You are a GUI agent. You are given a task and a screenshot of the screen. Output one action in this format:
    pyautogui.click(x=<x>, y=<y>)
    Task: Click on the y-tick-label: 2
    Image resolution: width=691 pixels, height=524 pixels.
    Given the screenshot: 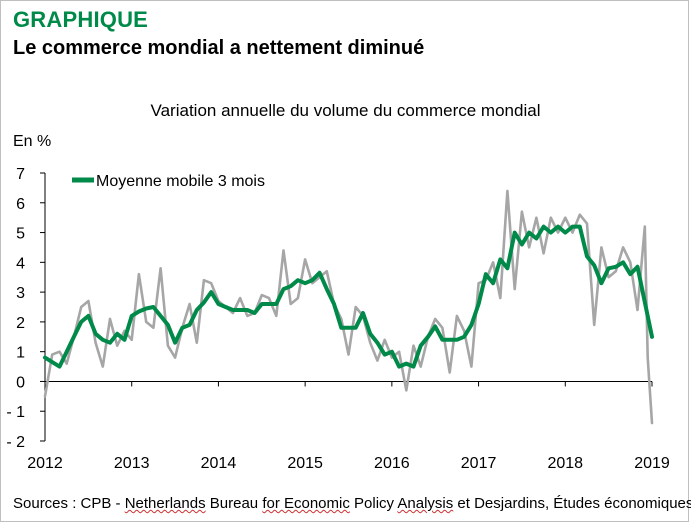 What is the action you would take?
    pyautogui.click(x=20, y=323)
    